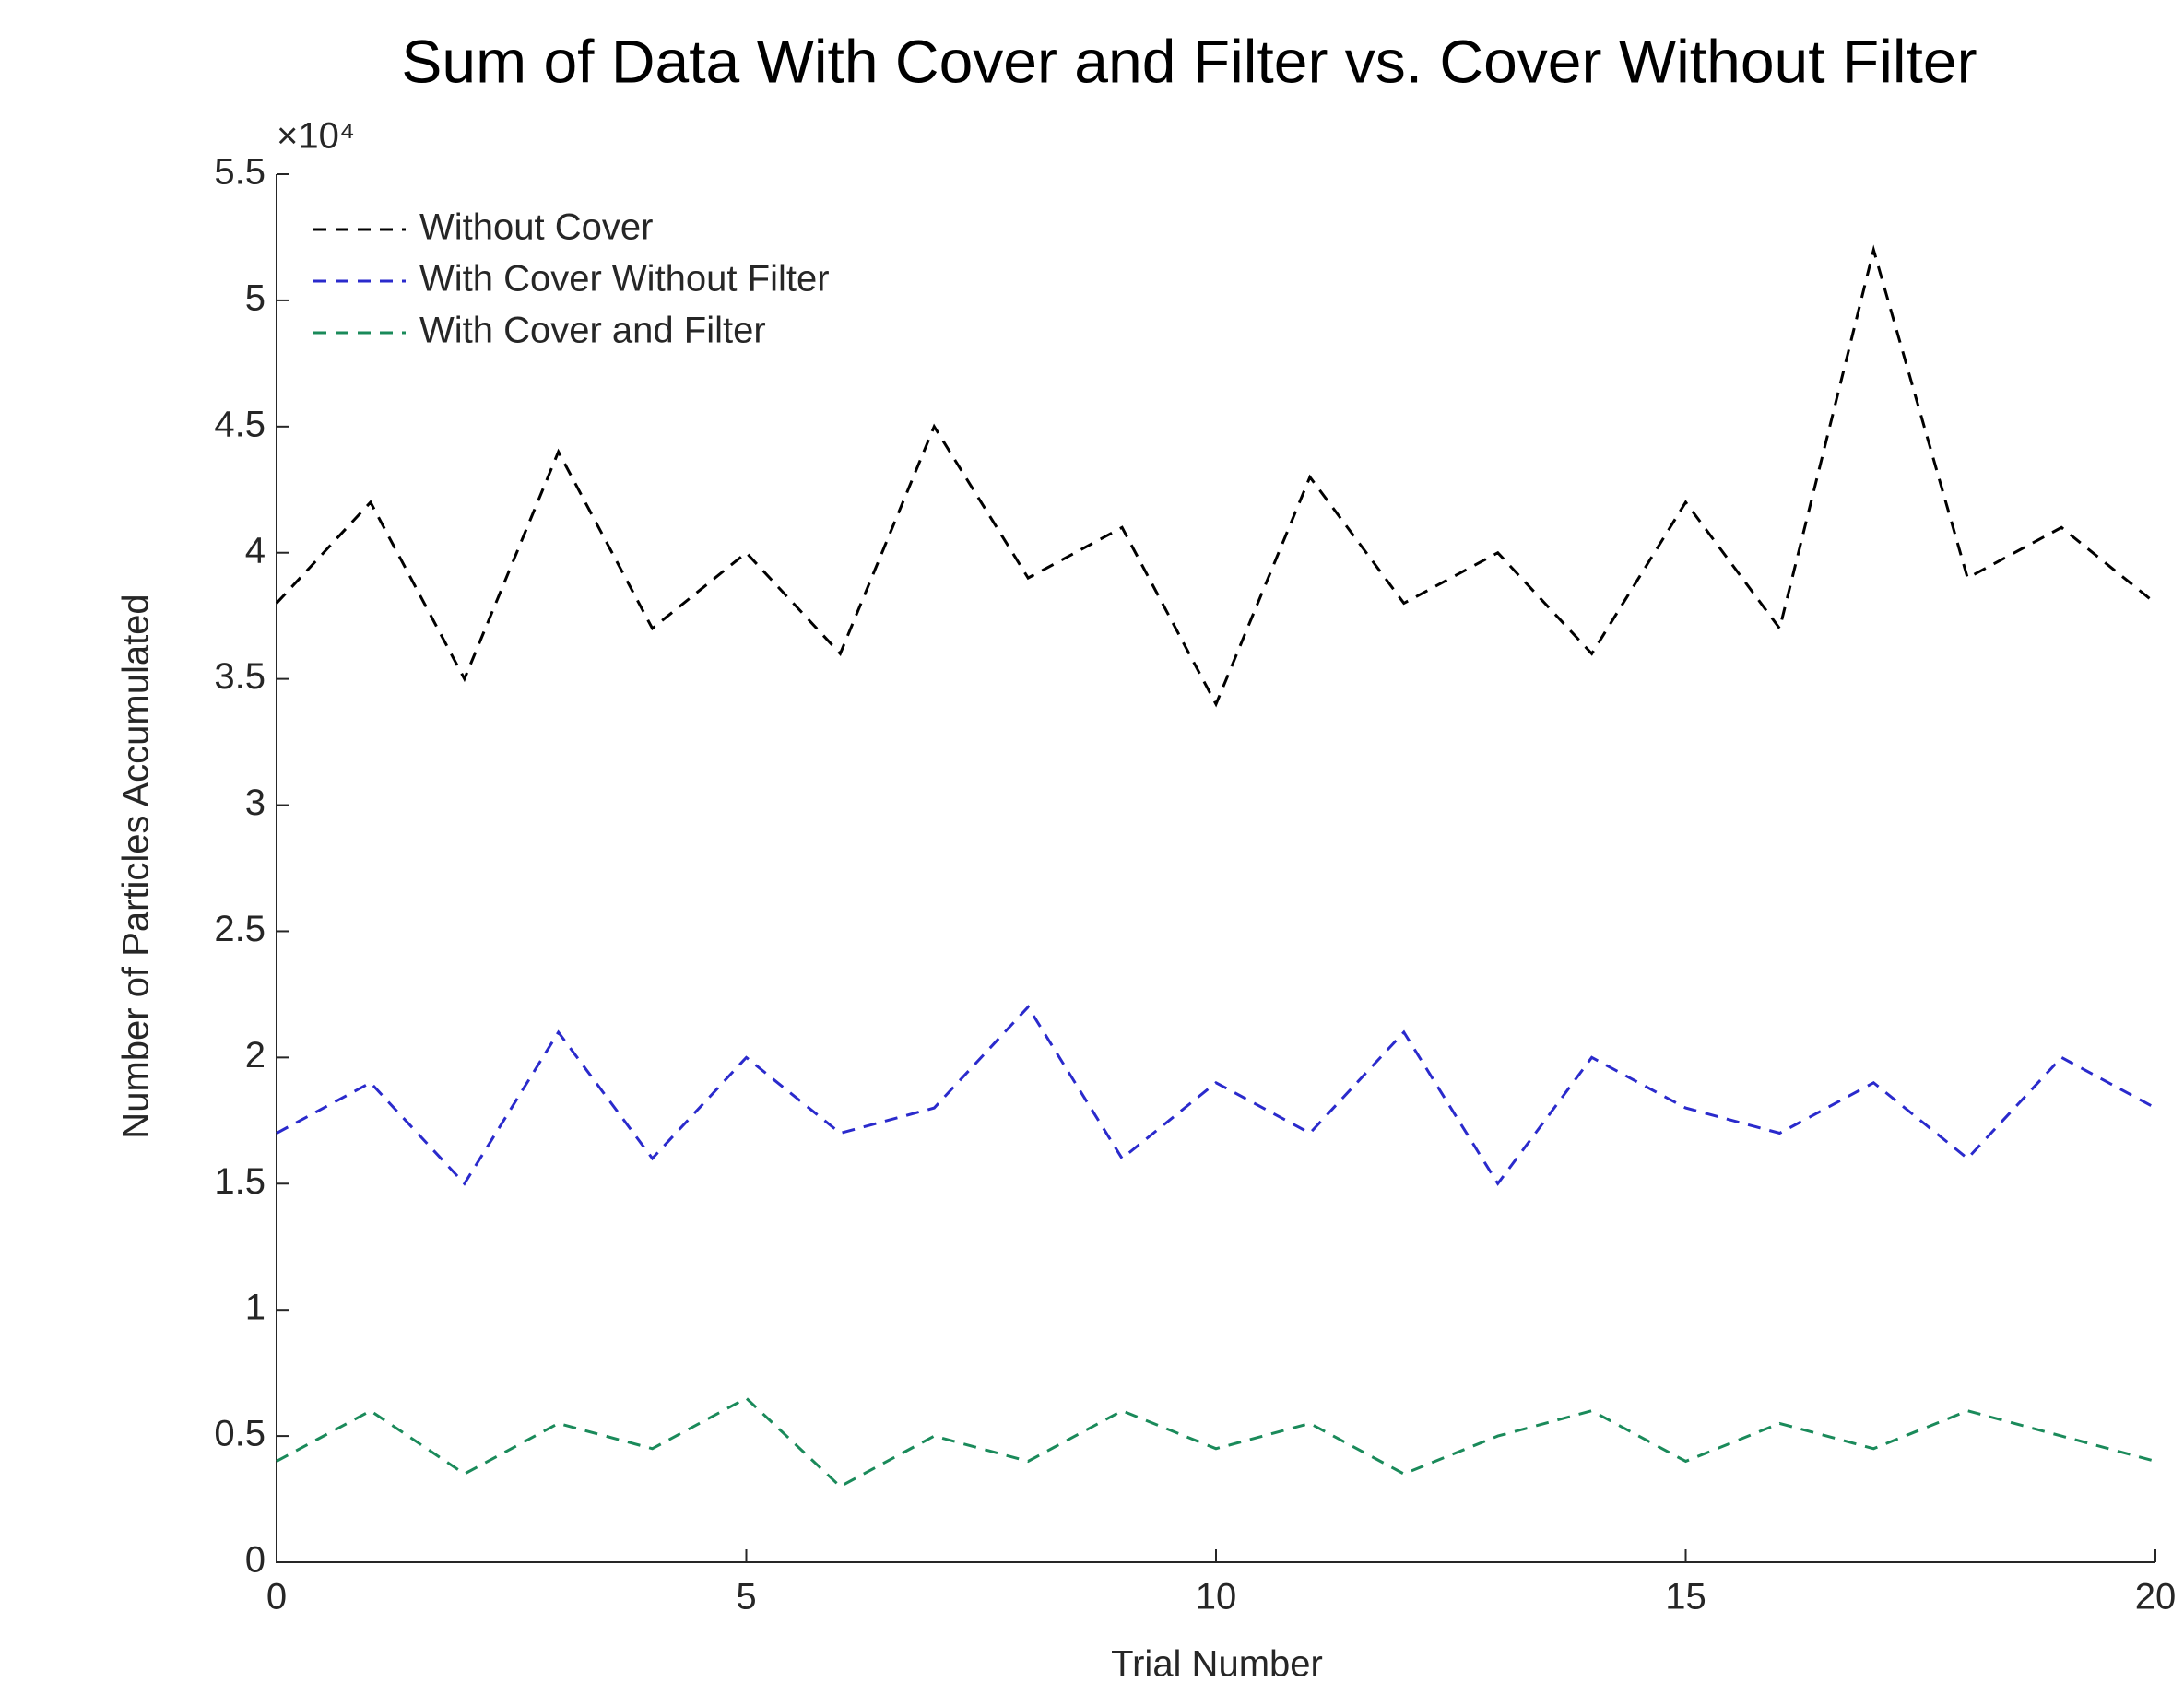  What do you see at coordinates (2156, 1597) in the screenshot?
I see `x-tick-label: 20` at bounding box center [2156, 1597].